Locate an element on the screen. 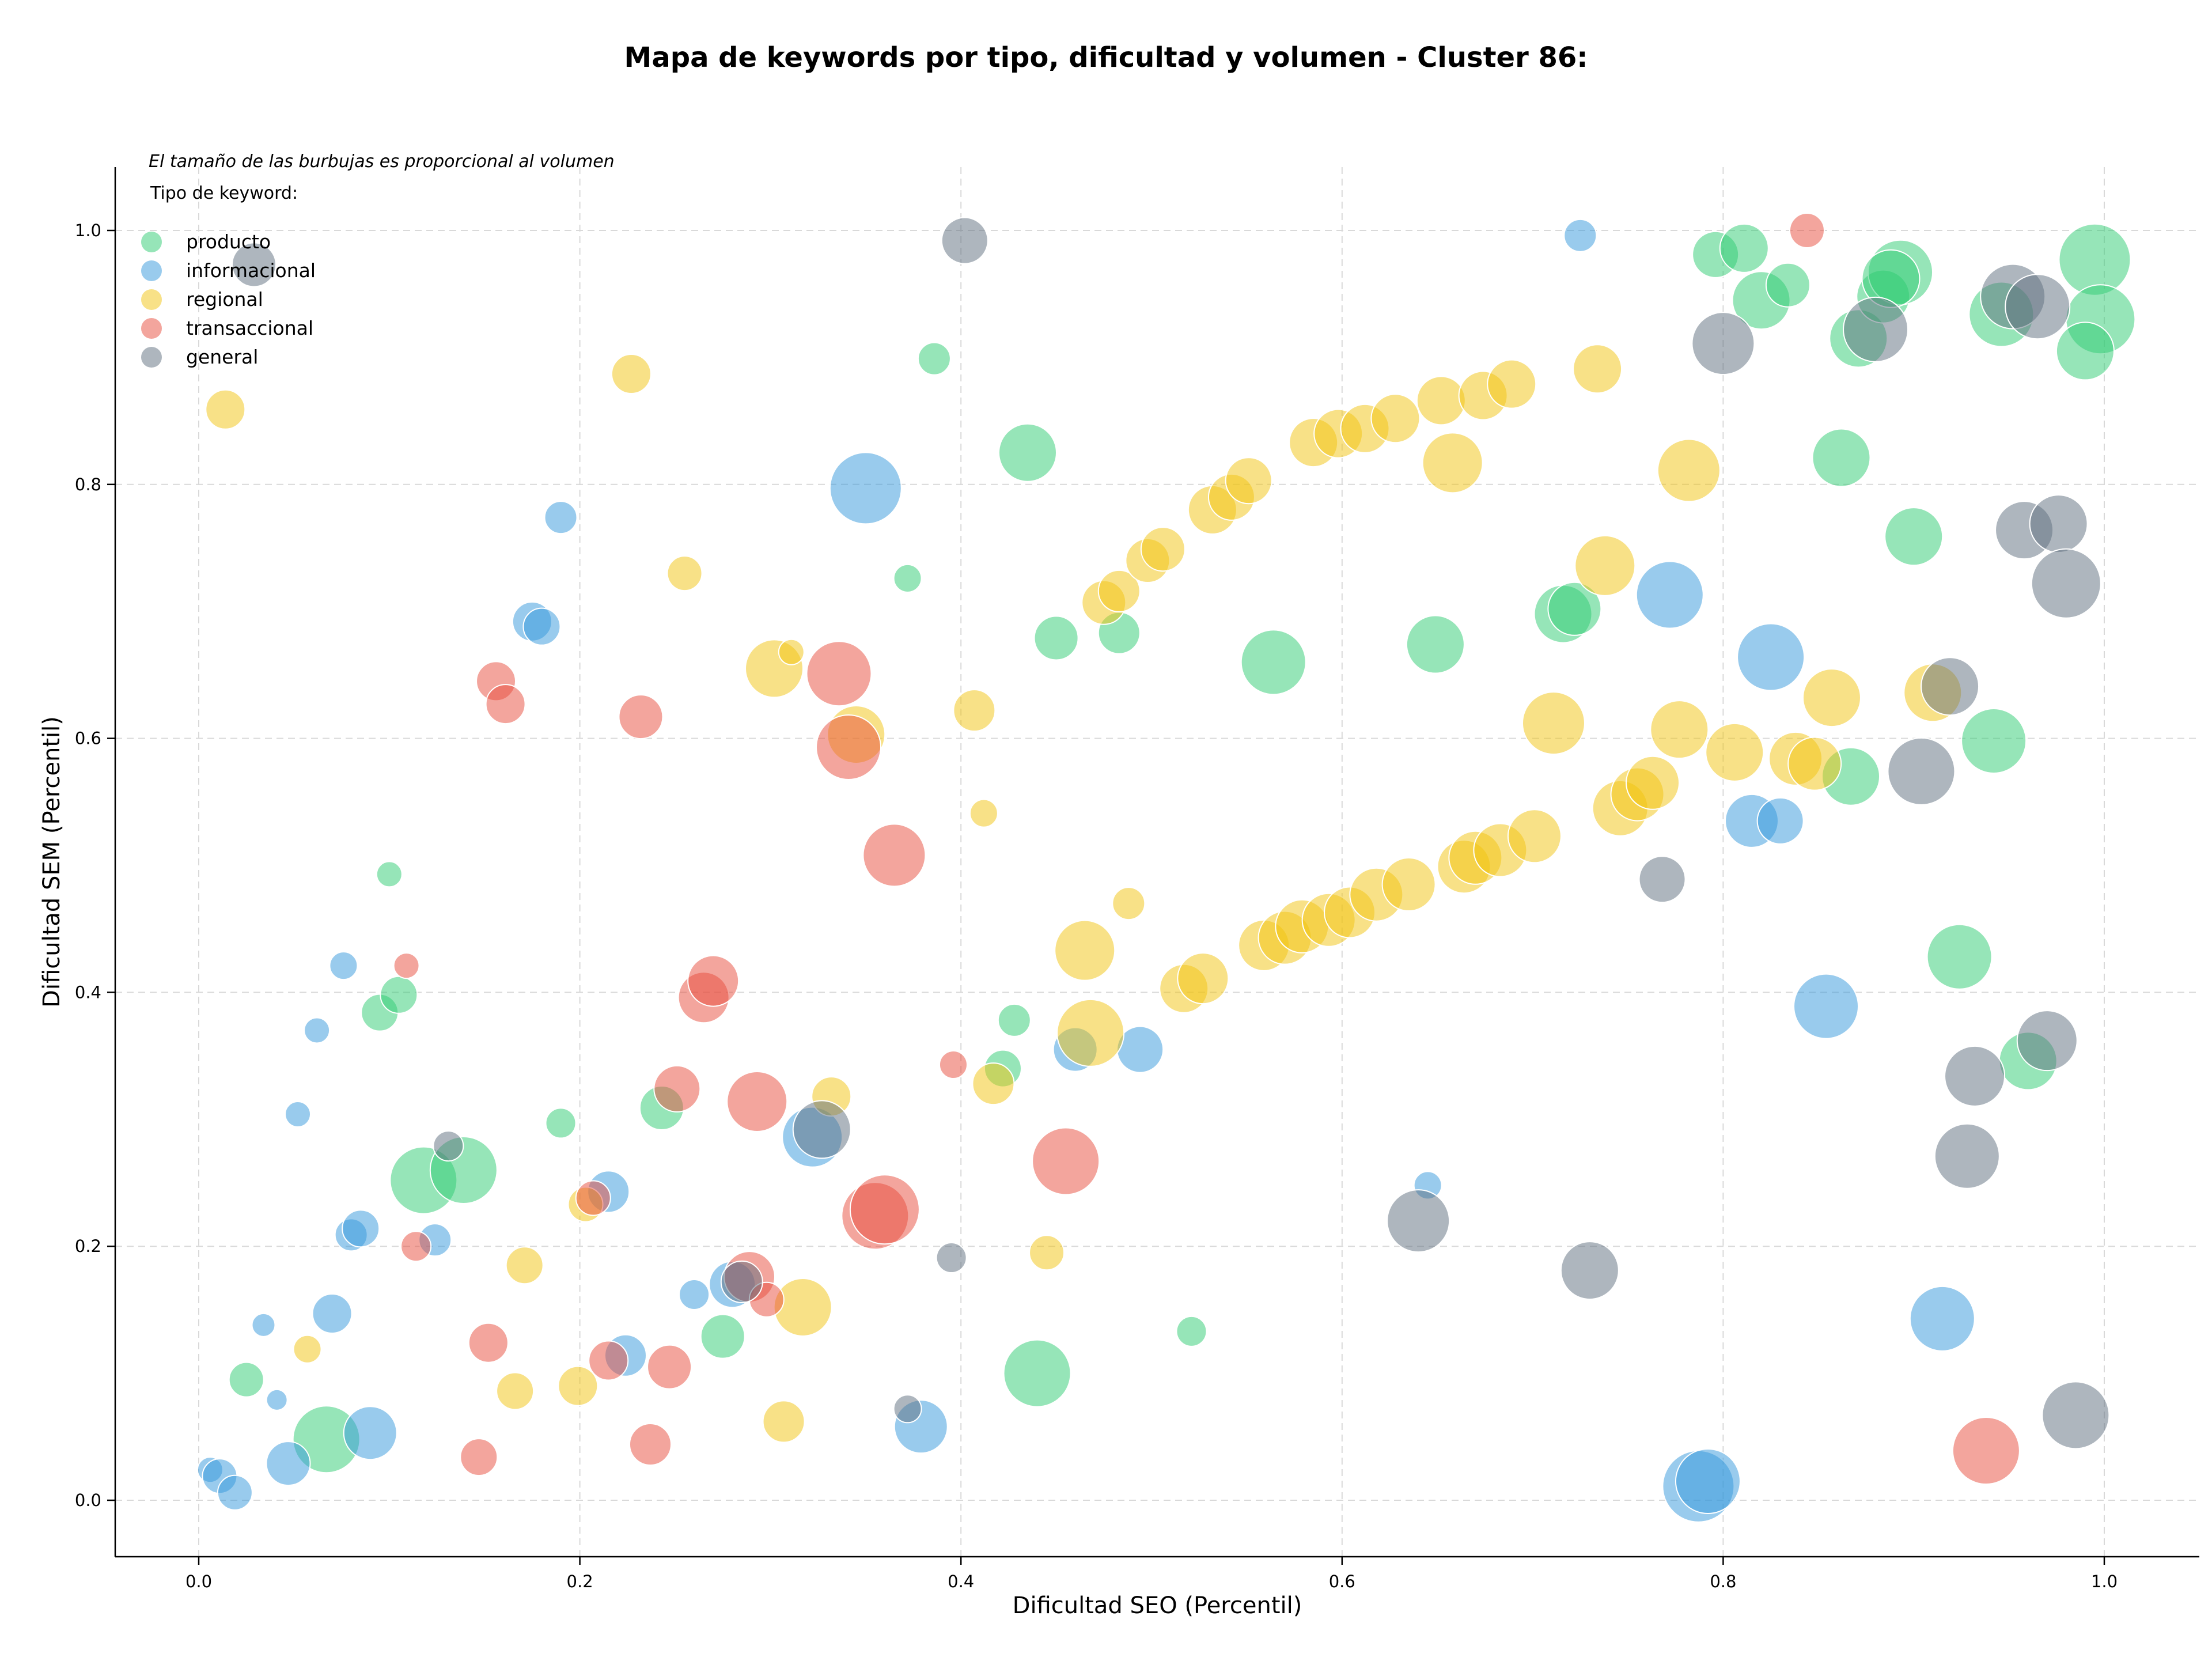  legend-label-informacional: informacional is located at coordinates (251, 270).